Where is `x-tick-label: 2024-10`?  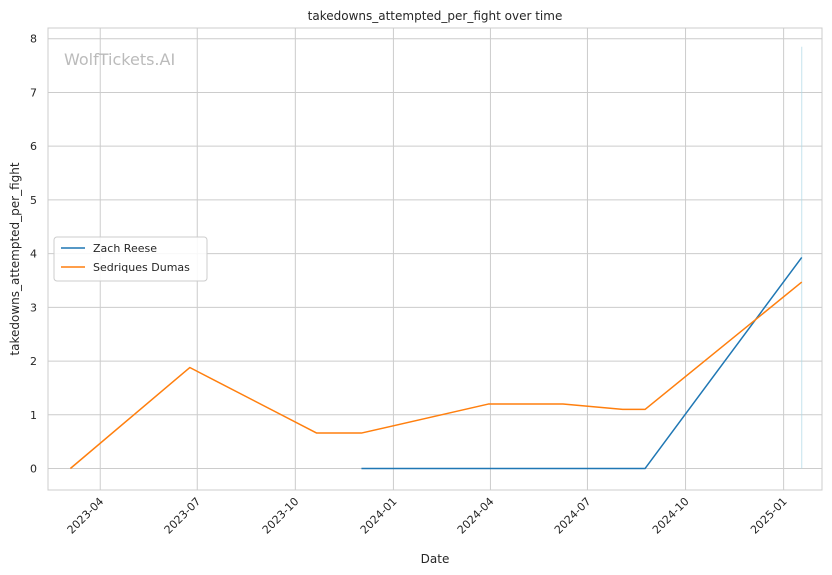 x-tick-label: 2024-10 is located at coordinates (671, 516).